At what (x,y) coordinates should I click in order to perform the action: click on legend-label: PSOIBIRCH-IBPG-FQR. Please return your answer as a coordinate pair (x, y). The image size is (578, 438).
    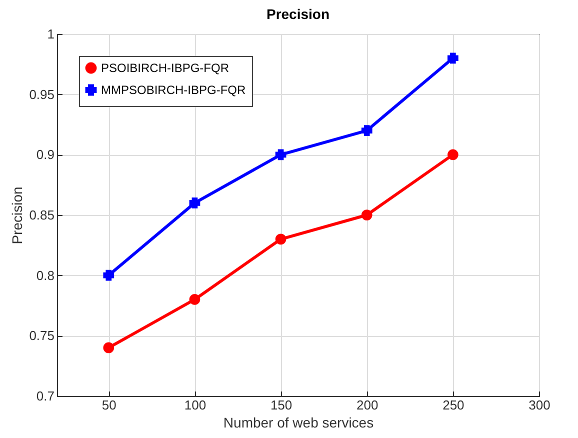
    Looking at the image, I should click on (165, 68).